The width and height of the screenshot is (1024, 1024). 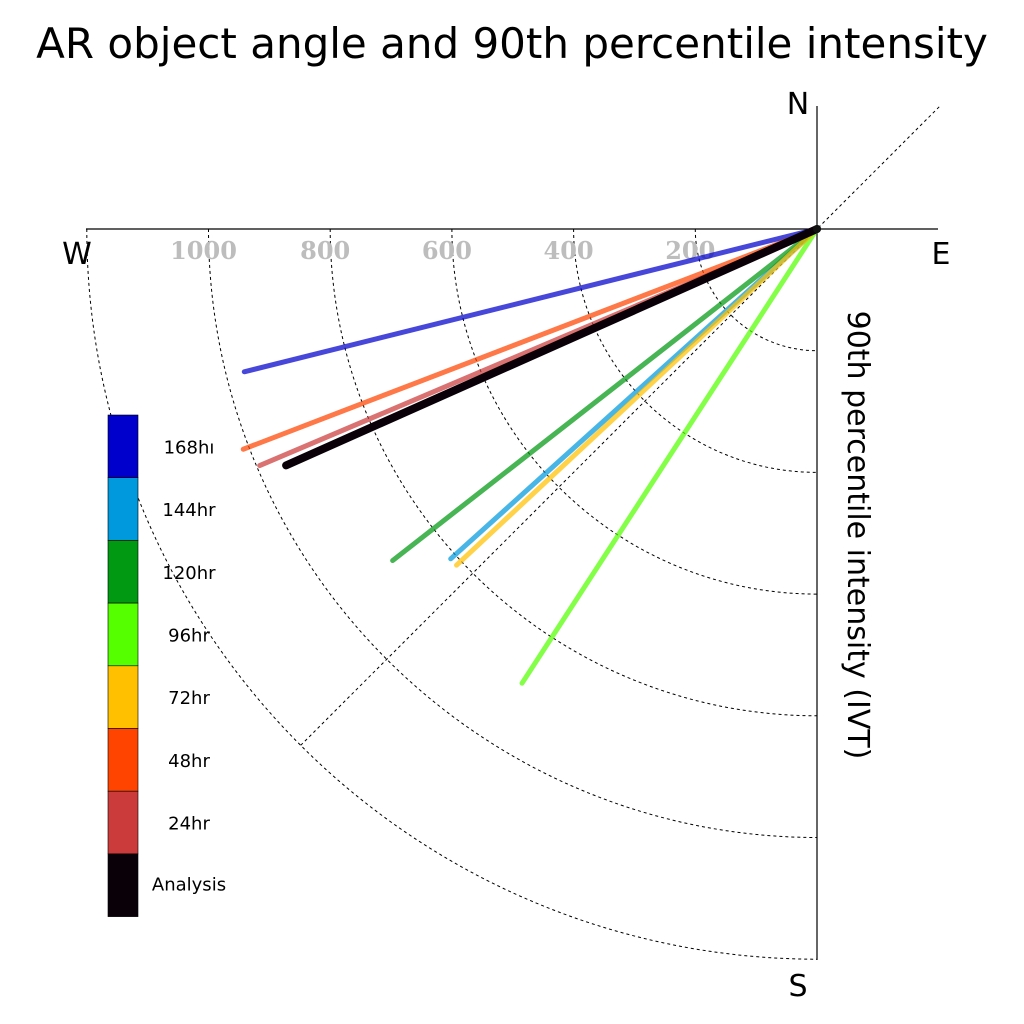 What do you see at coordinates (857, 535) in the screenshot?
I see `radial-axis-label: 90th percentile intensity (IVT)` at bounding box center [857, 535].